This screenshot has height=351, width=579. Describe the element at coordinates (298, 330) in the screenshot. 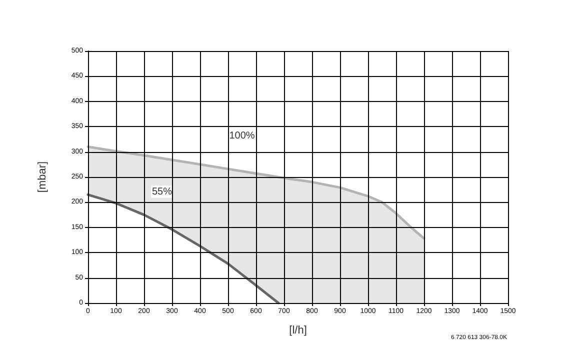

I see `x-axis-title: [l/h]` at that location.